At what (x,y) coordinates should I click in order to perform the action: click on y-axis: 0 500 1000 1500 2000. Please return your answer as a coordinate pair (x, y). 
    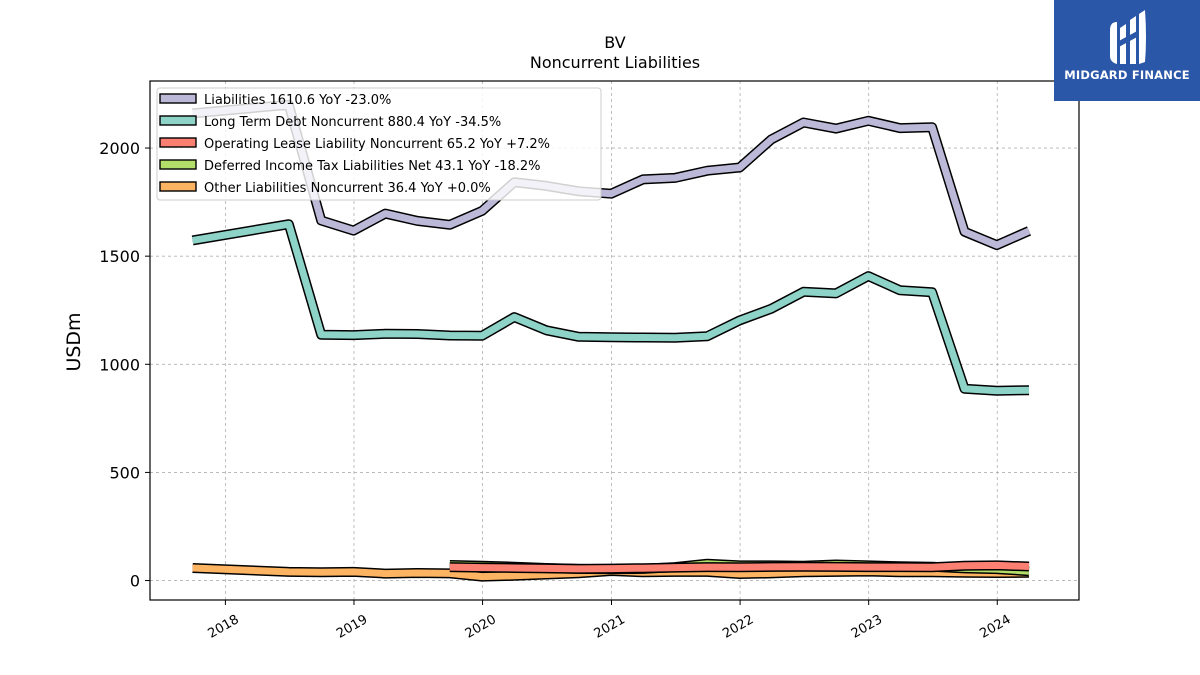
    Looking at the image, I should click on (124, 365).